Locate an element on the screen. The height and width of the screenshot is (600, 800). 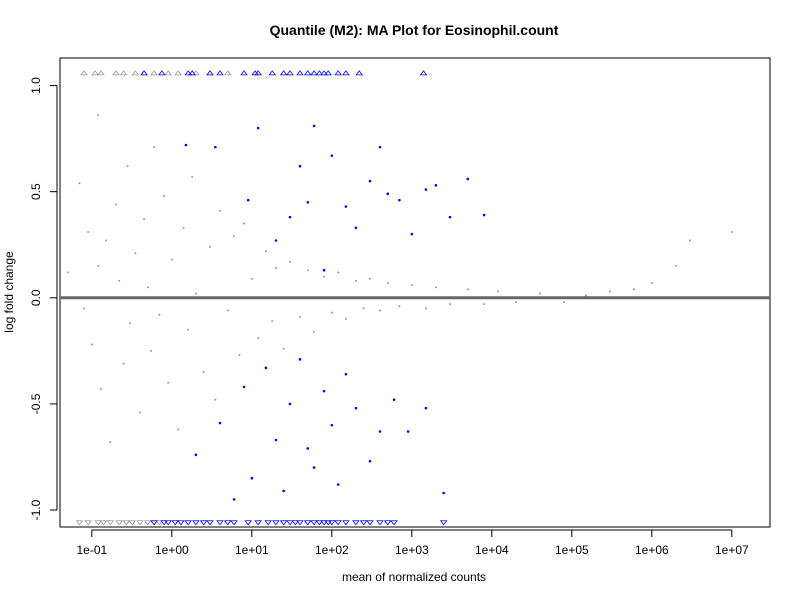
y-axis: 1.0 0.5 0.0 -0.5 -1.0 is located at coordinates (43, 298).